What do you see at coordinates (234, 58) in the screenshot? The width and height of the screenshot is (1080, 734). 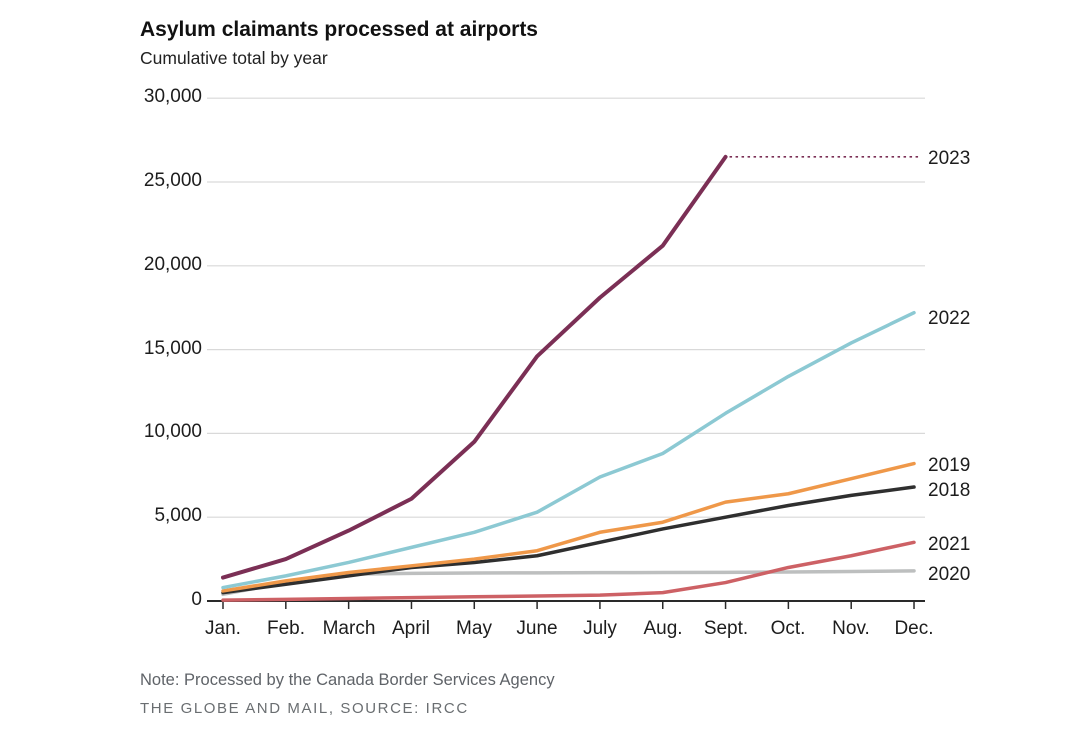 I see `chart-subtitle: Cumulative total by year` at bounding box center [234, 58].